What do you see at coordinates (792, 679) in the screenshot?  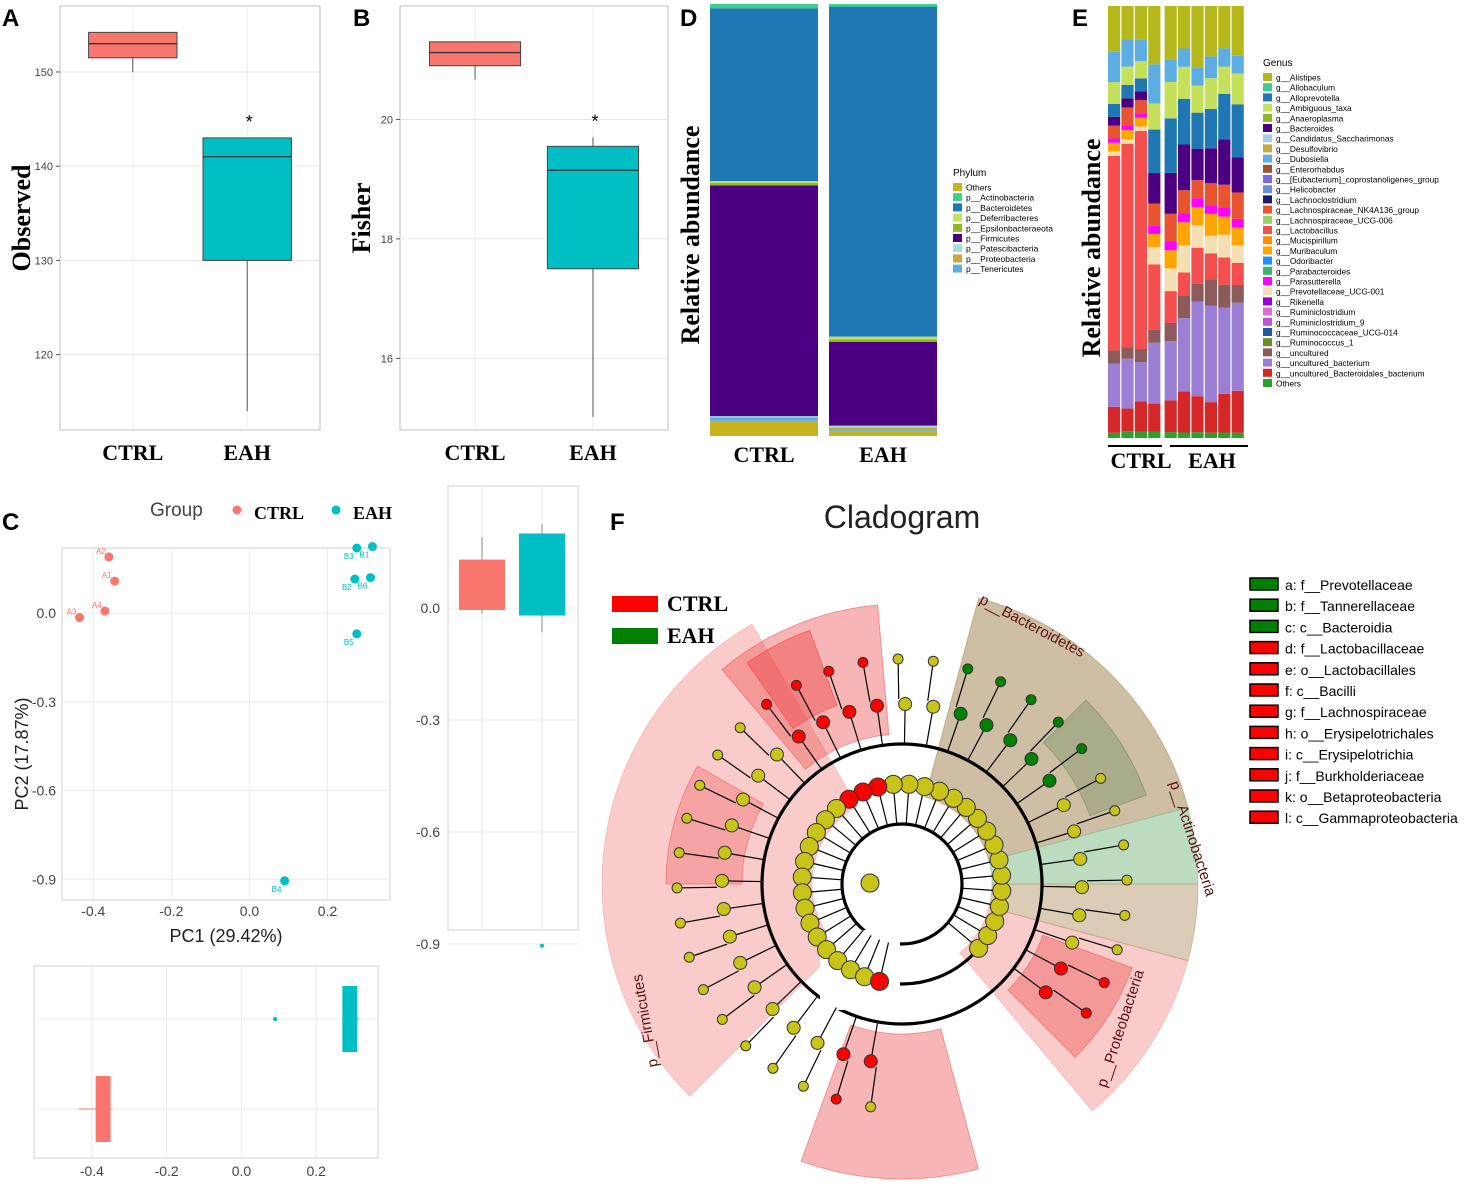 I see `sector-lactobacillales` at bounding box center [792, 679].